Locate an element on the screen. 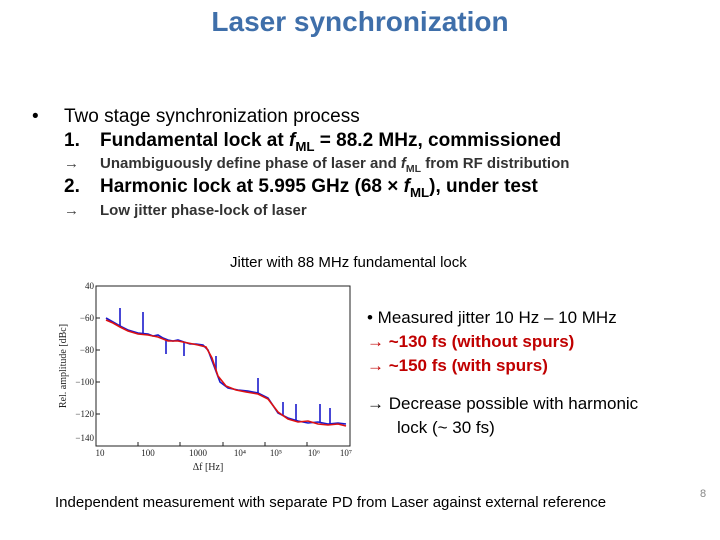 The width and height of the screenshot is (720, 540). step-1-number: 1. is located at coordinates (72, 140).